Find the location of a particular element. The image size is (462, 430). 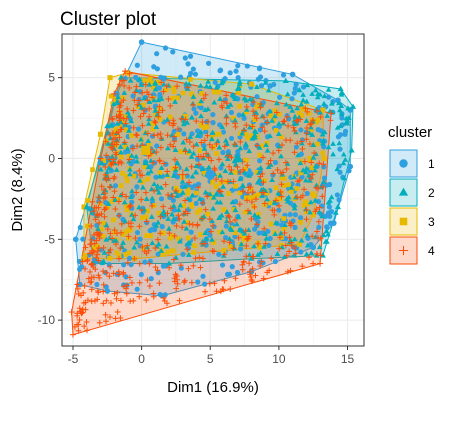

legend-title: cluster is located at coordinates (410, 132).